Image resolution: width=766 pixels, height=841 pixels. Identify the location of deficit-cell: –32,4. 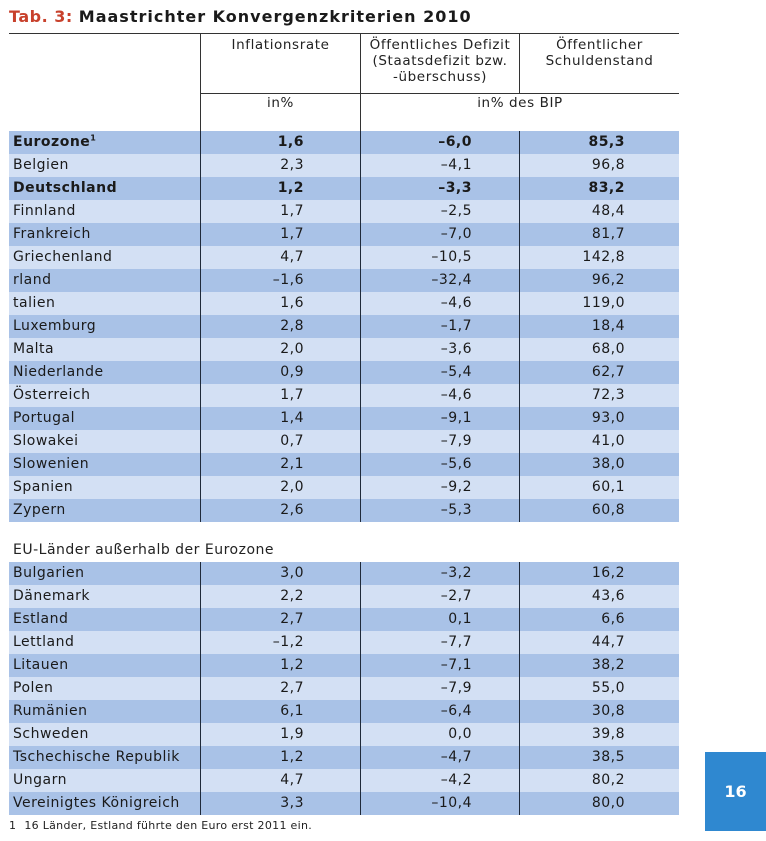
(451, 280).